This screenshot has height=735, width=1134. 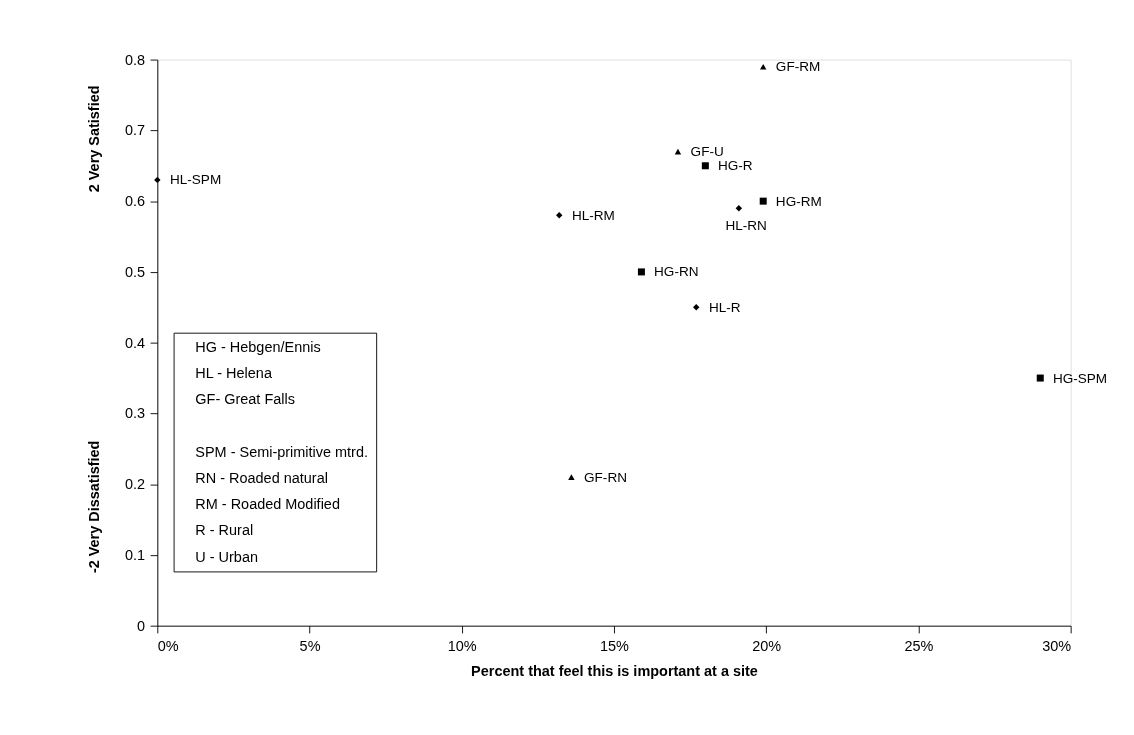 What do you see at coordinates (1080, 378) in the screenshot?
I see `annotation: HG-SPM` at bounding box center [1080, 378].